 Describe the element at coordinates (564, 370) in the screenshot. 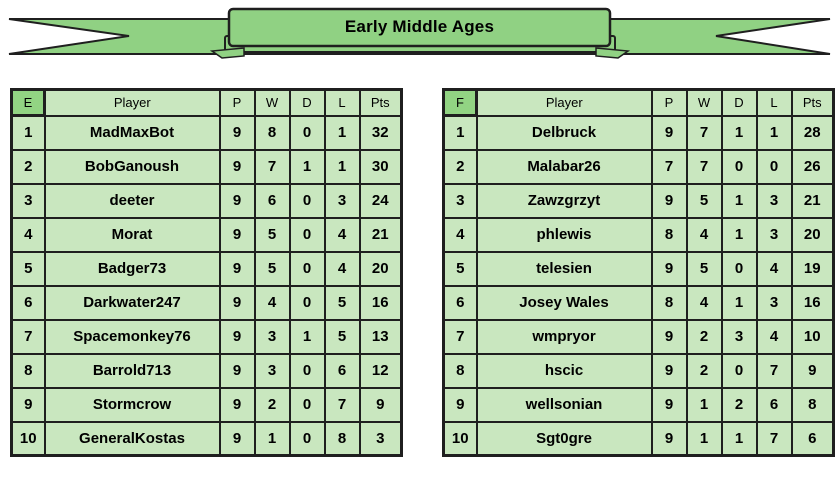

I see `player-cell: hscic` at that location.